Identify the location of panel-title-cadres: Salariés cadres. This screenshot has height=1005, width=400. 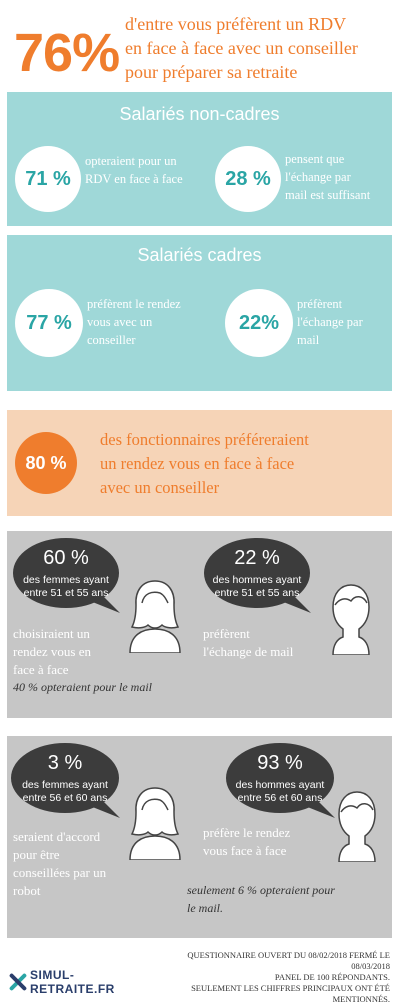
(199, 255).